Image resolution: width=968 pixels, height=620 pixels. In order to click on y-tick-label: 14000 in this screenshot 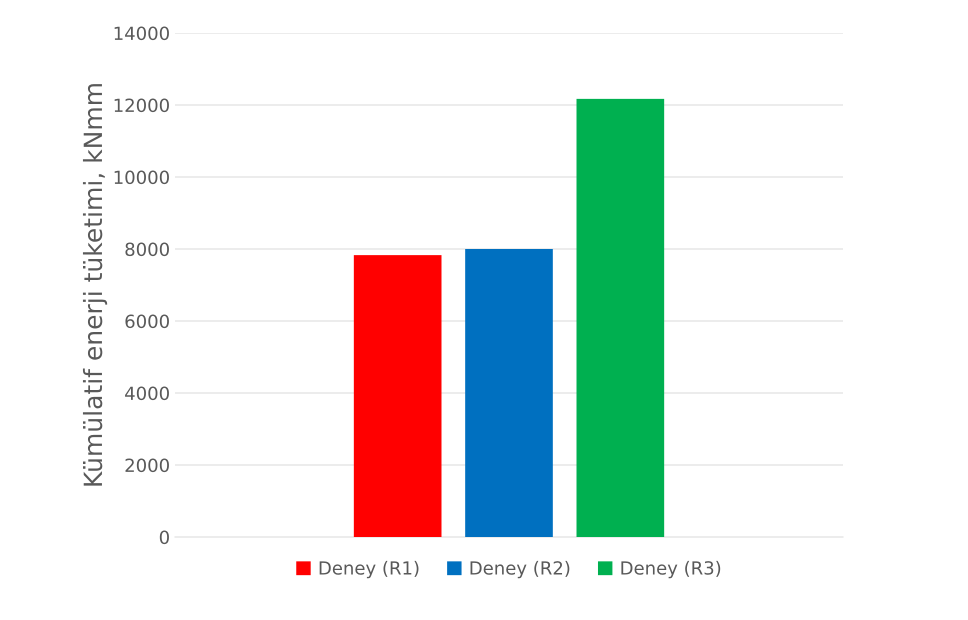, I will do `click(141, 33)`.